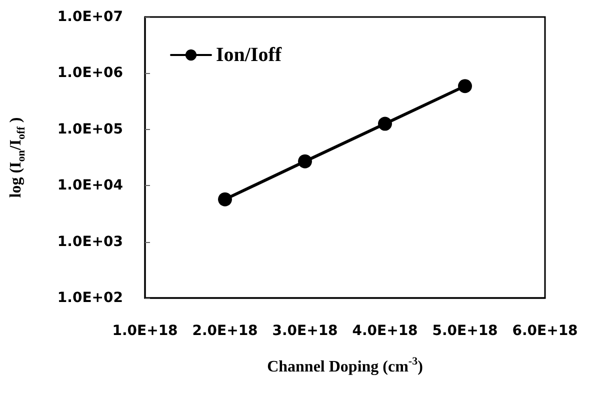 This screenshot has width=599, height=410. Describe the element at coordinates (465, 331) in the screenshot. I see `x-tick-label: 5.0E+18` at that location.